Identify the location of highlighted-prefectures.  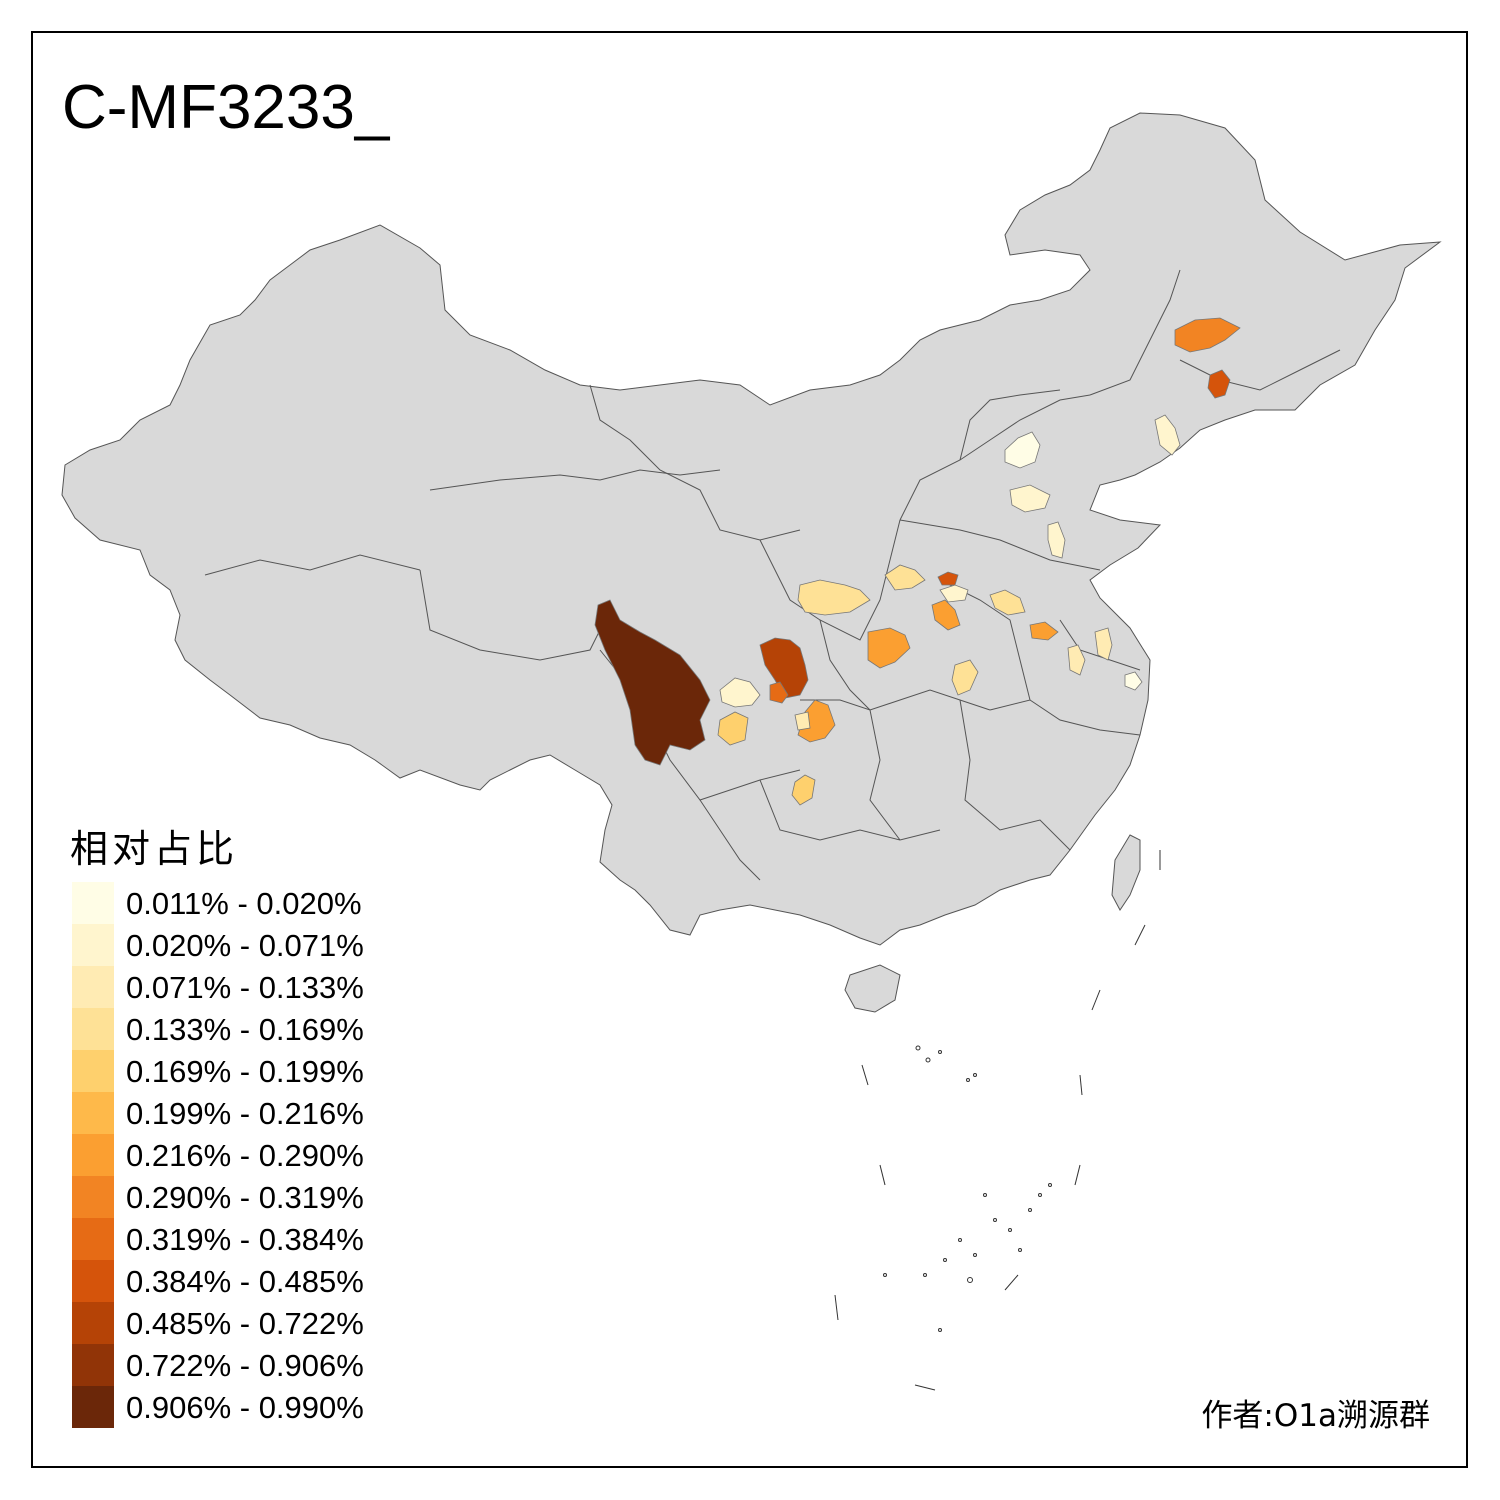
(917, 561).